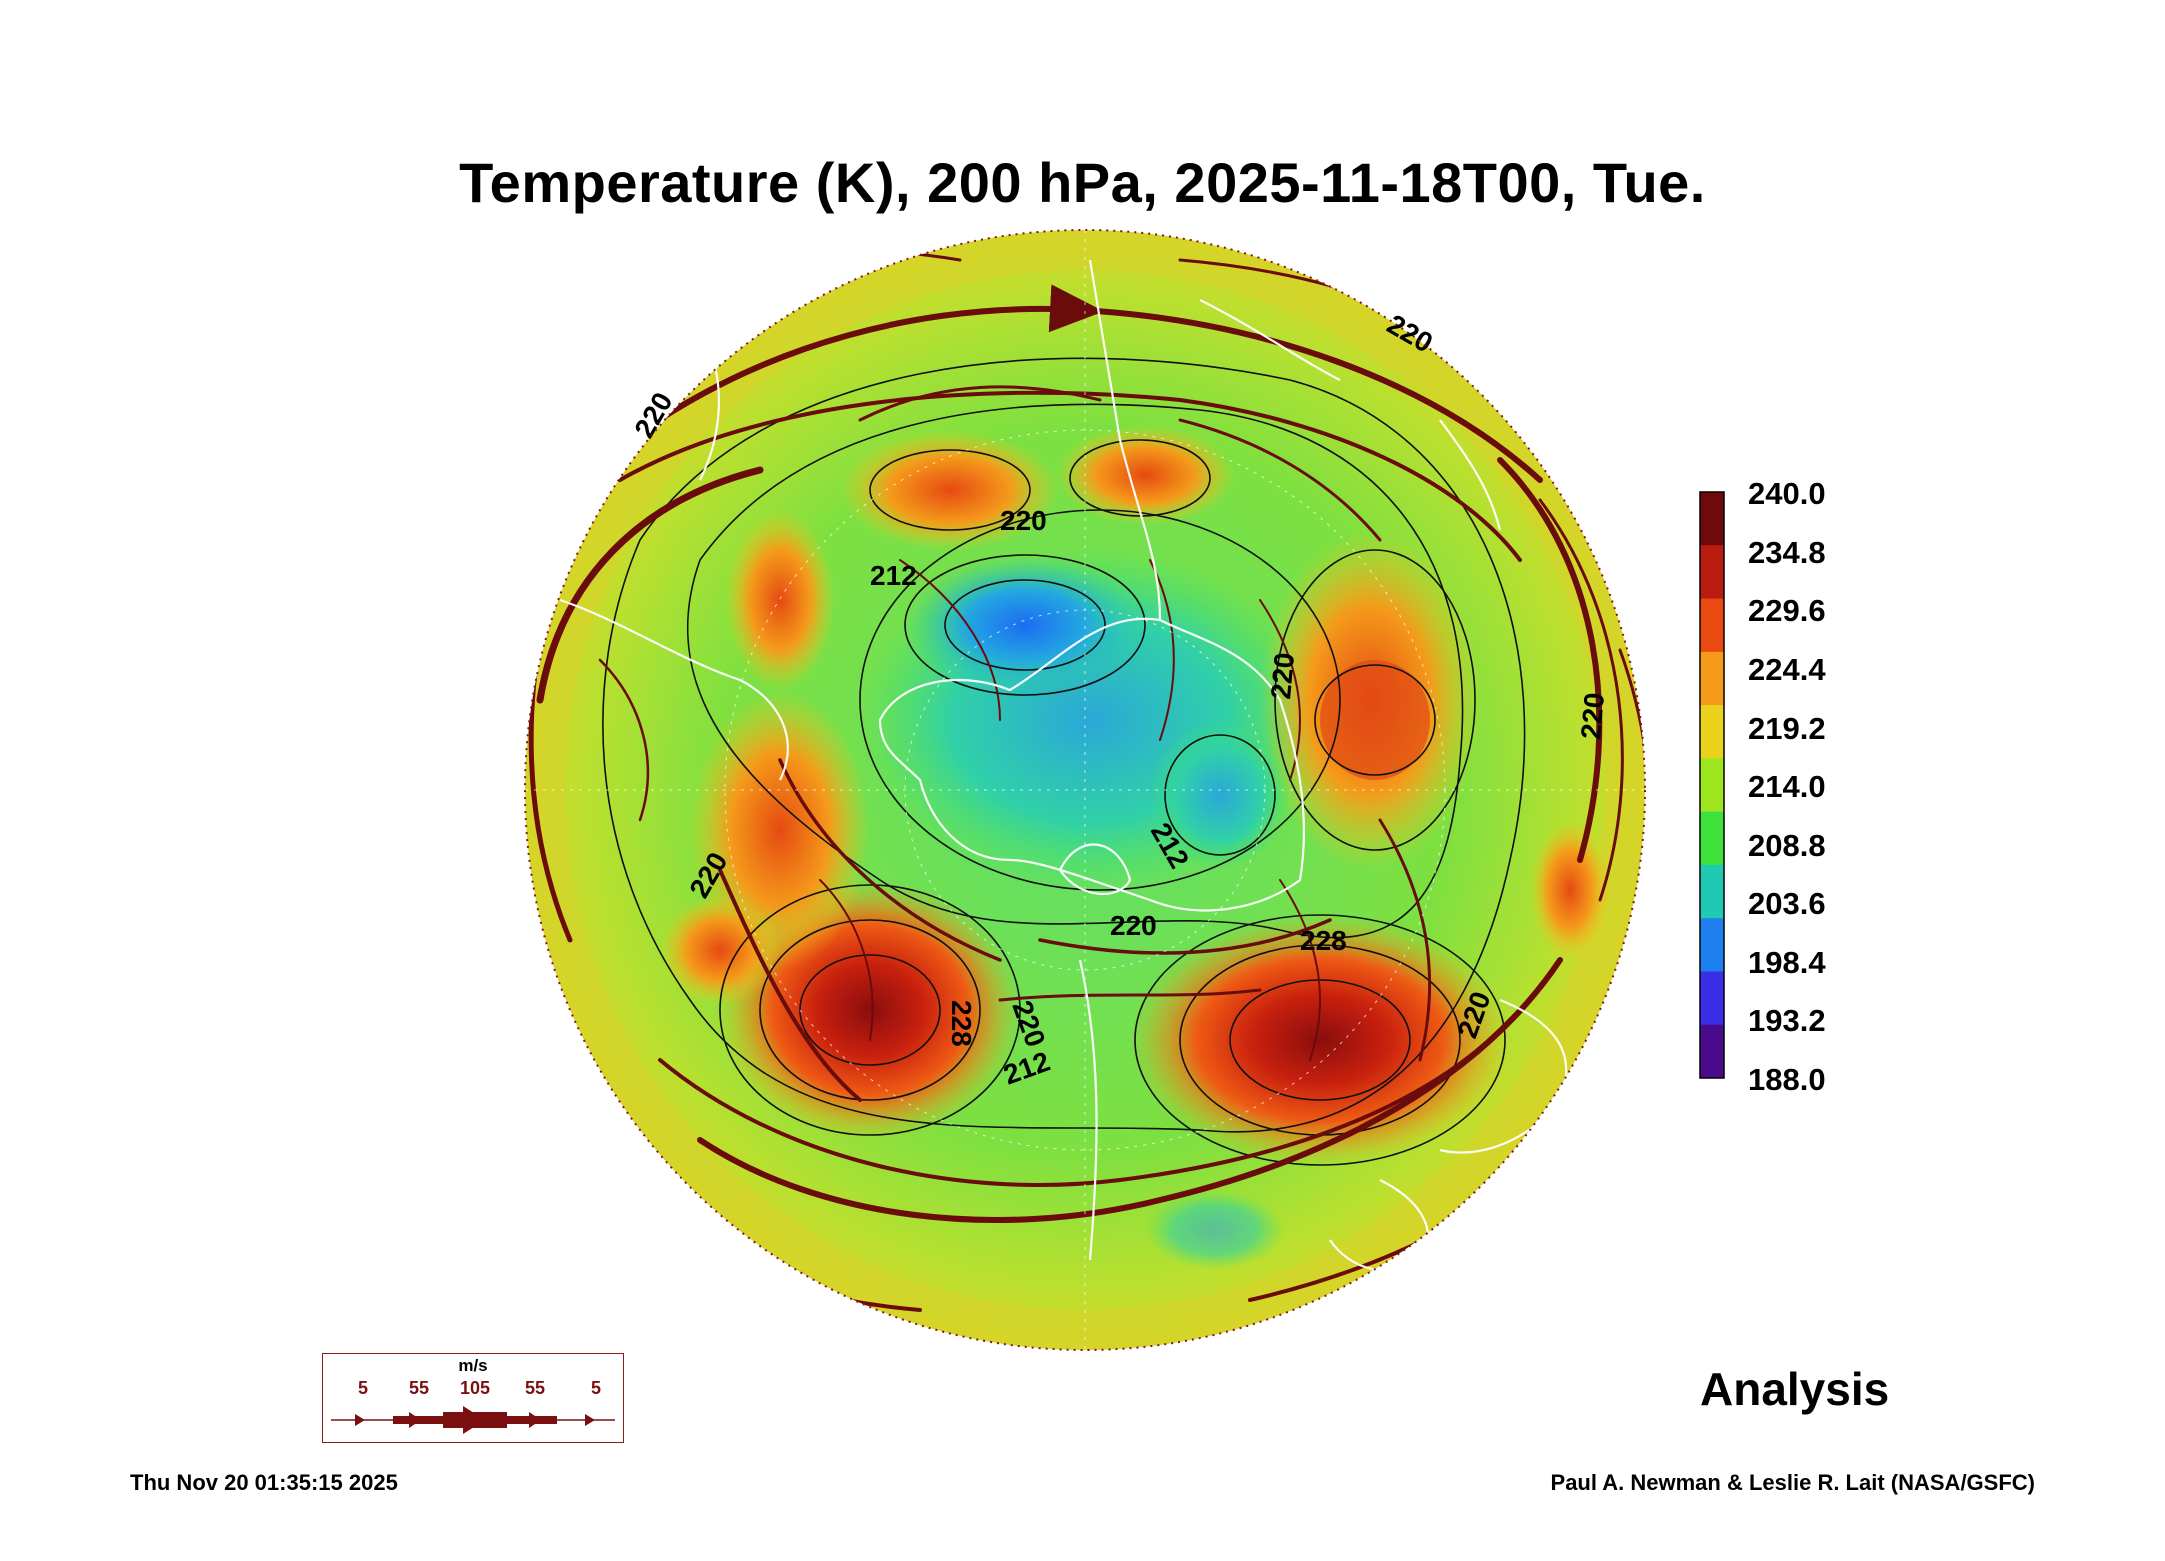  What do you see at coordinates (1787, 903) in the screenshot?
I see `colorbar-label: 203.6` at bounding box center [1787, 903].